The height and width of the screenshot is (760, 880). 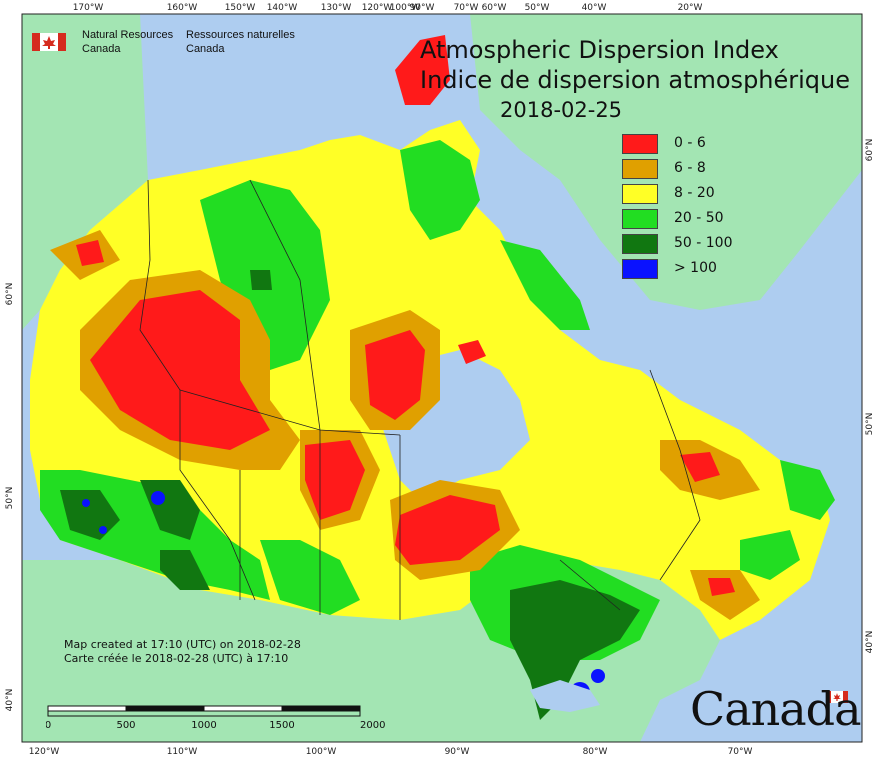 I want to click on canada-wordmark: Canada, so click(x=776, y=709).